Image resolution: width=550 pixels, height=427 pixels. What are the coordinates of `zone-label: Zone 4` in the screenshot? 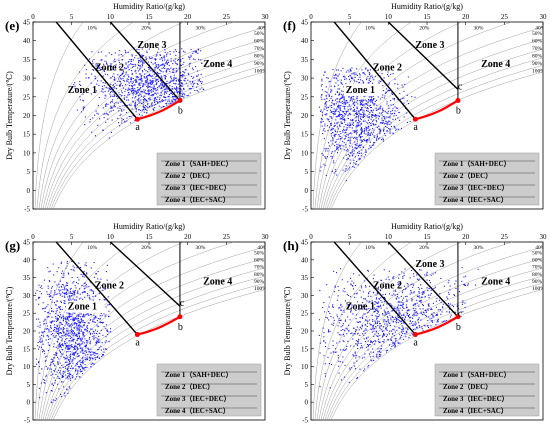 It's located at (495, 64).